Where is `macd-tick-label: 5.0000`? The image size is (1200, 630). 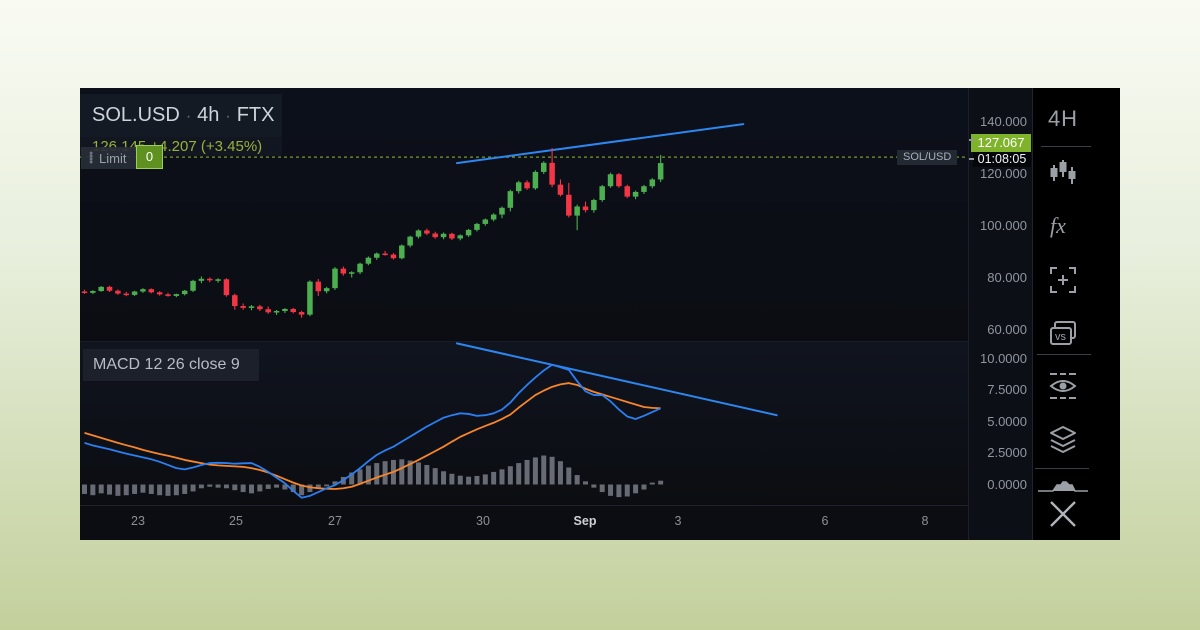
macd-tick-label: 5.0000 is located at coordinates (1007, 421).